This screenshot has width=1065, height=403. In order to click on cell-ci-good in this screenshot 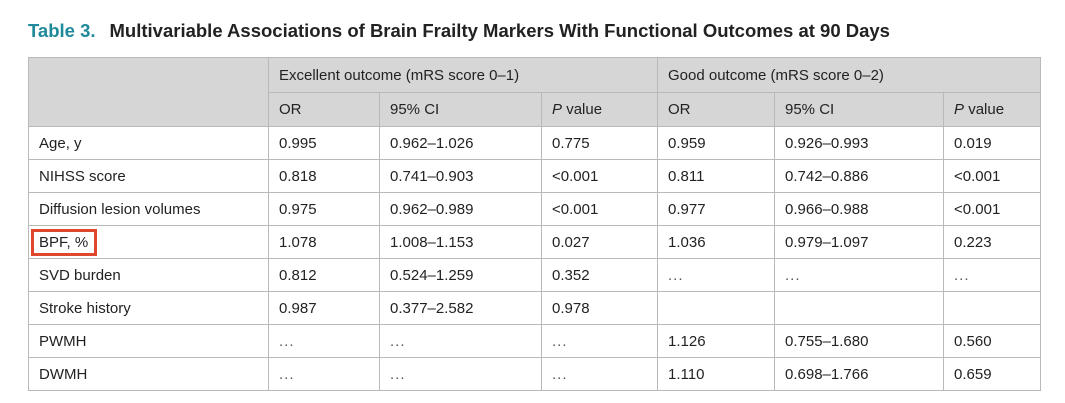, I will do `click(859, 308)`.